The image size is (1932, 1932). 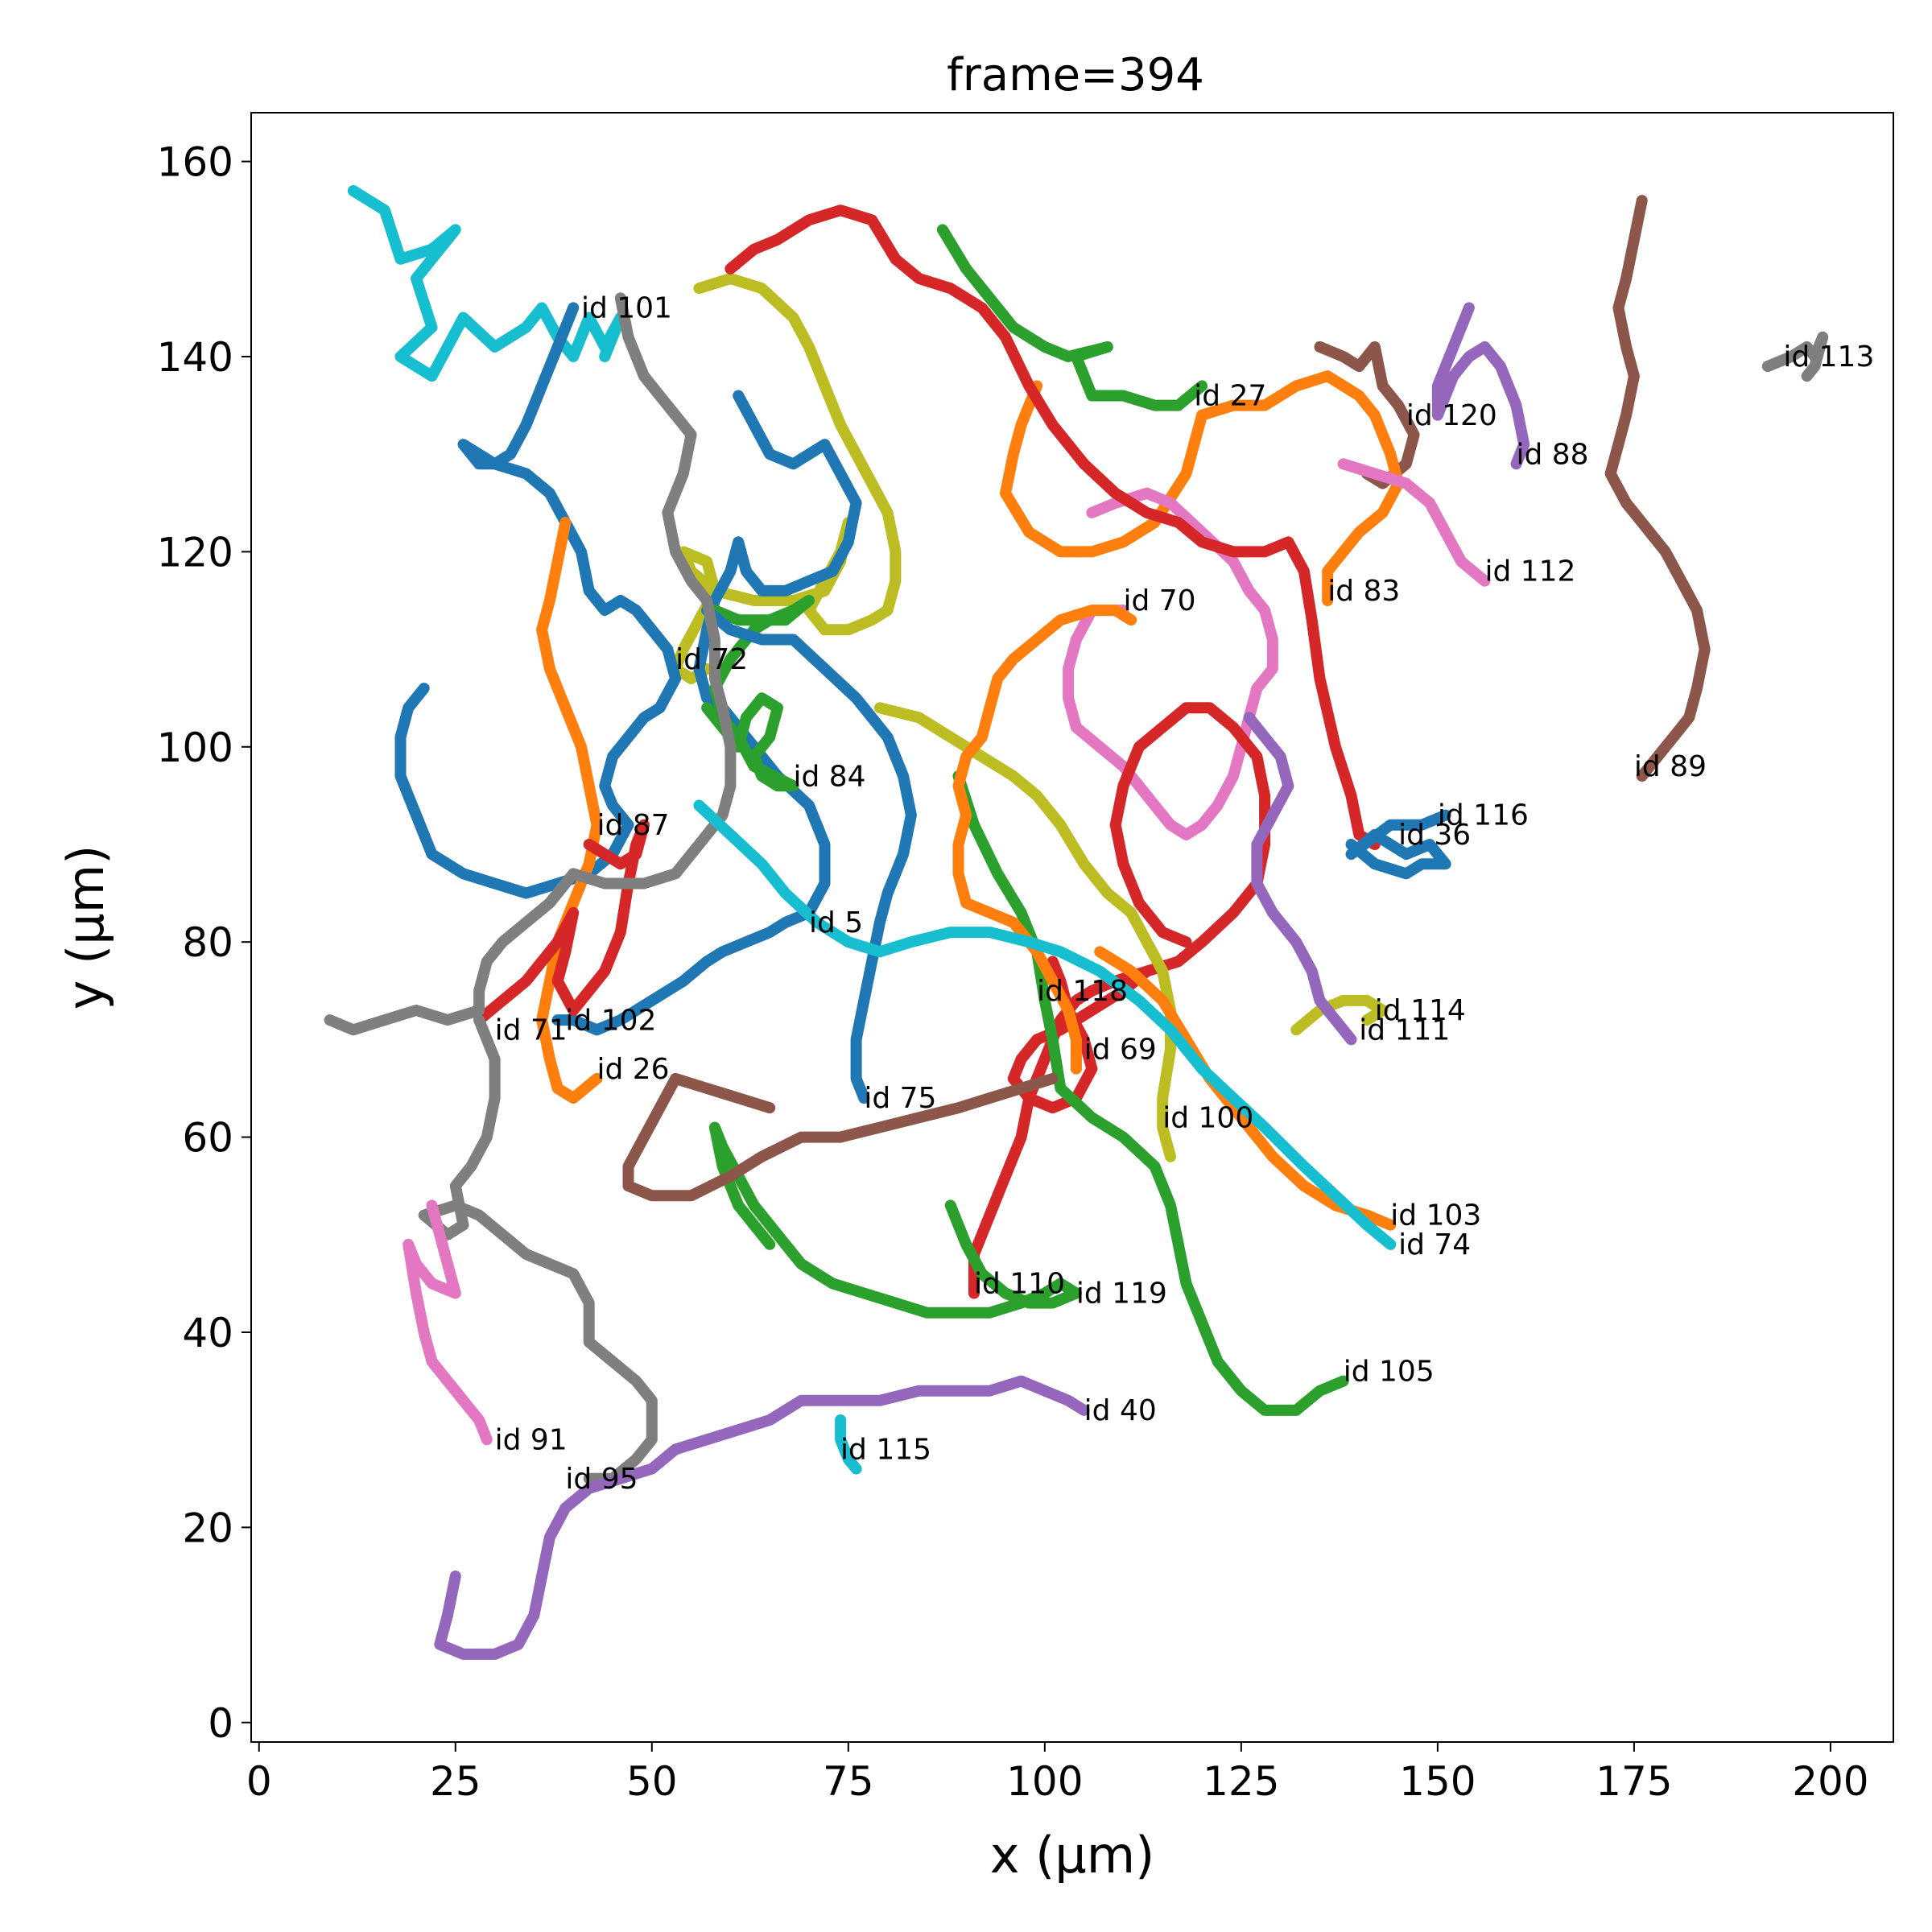 What do you see at coordinates (1072, 1855) in the screenshot?
I see `x-axis-label: x (μm)` at bounding box center [1072, 1855].